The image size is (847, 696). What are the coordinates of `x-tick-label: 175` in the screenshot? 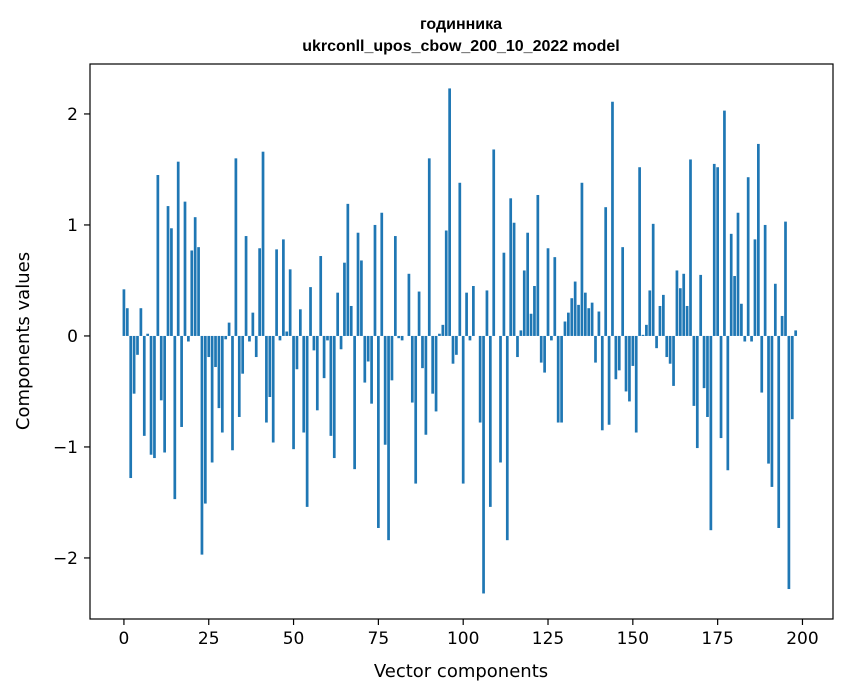 It's located at (717, 639).